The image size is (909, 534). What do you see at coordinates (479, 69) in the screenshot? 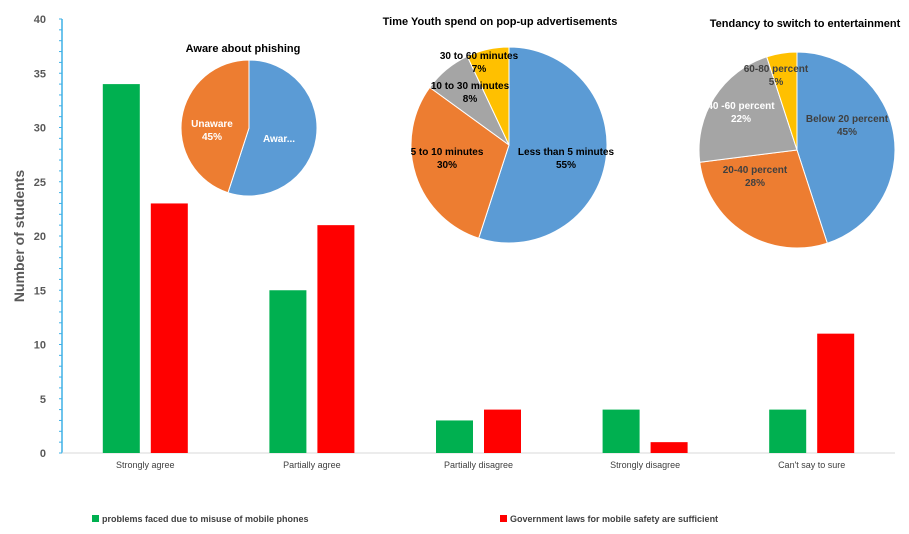
I see `pie-slice-percent: 7%` at bounding box center [479, 69].